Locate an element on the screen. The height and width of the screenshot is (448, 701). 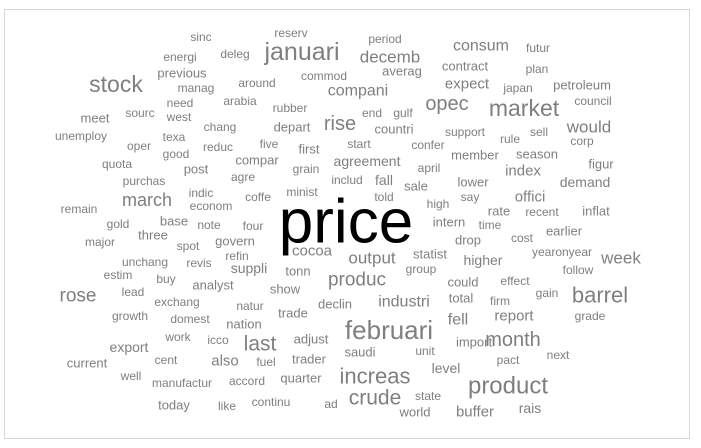
word-start: start is located at coordinates (359, 144).